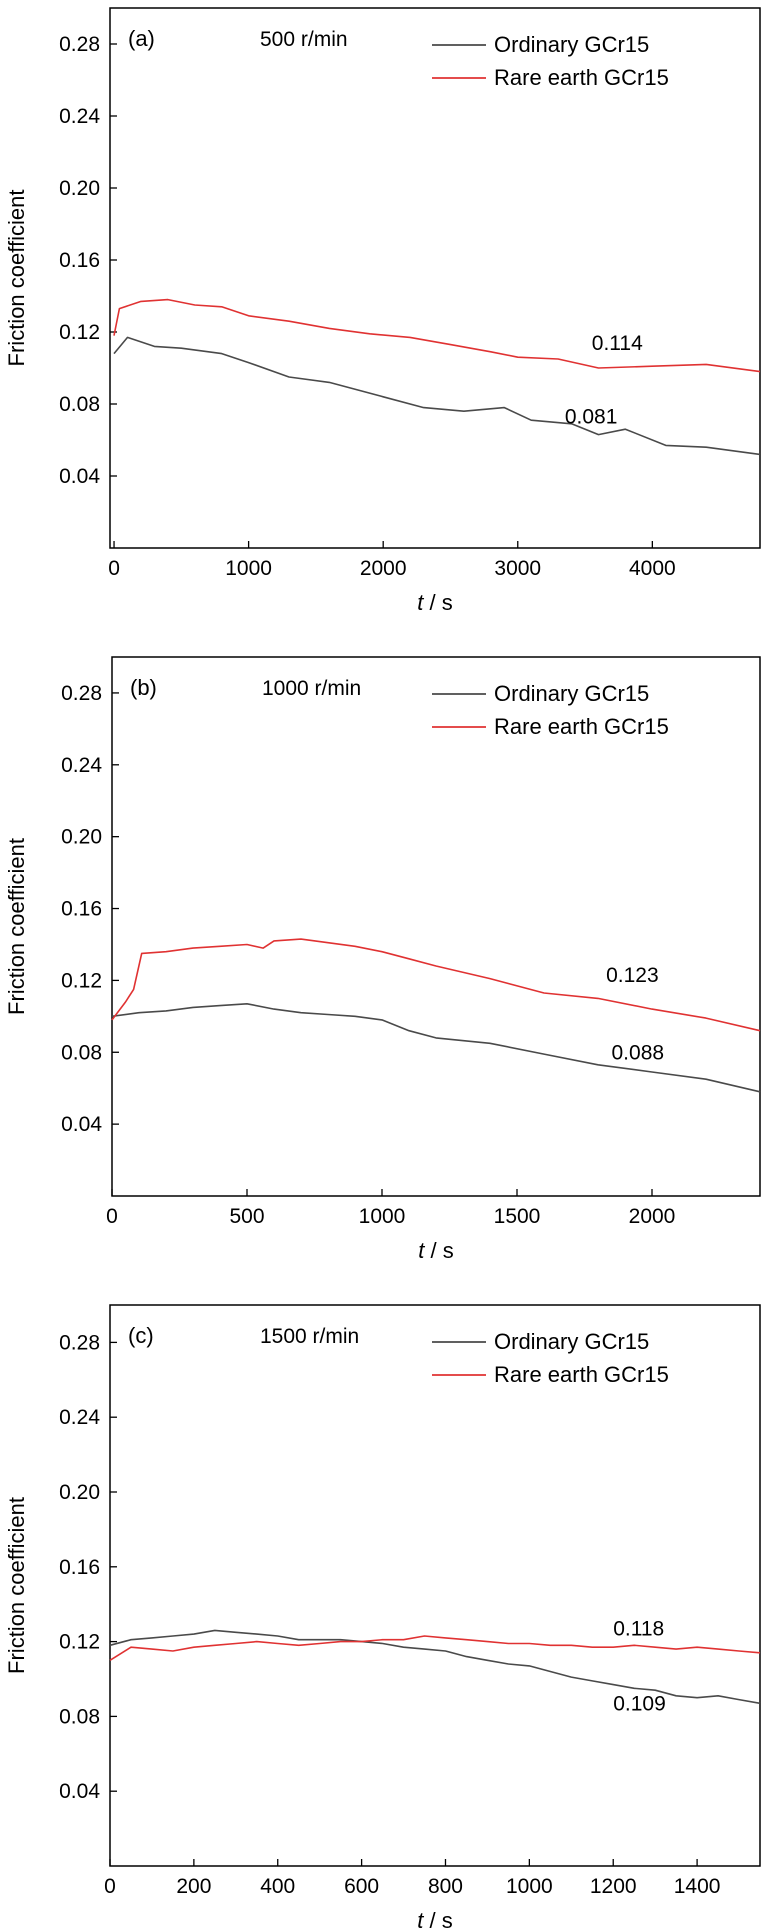 This screenshot has height=1931, width=768. Describe the element at coordinates (361, 1886) in the screenshot. I see `x-tick-label: 600` at that location.